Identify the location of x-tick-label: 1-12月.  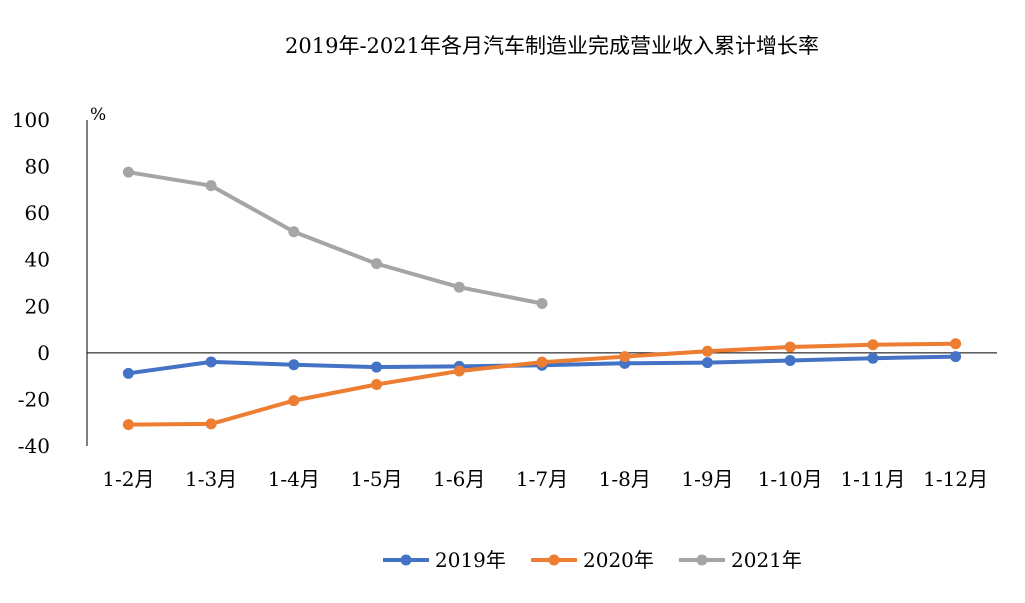
(955, 479).